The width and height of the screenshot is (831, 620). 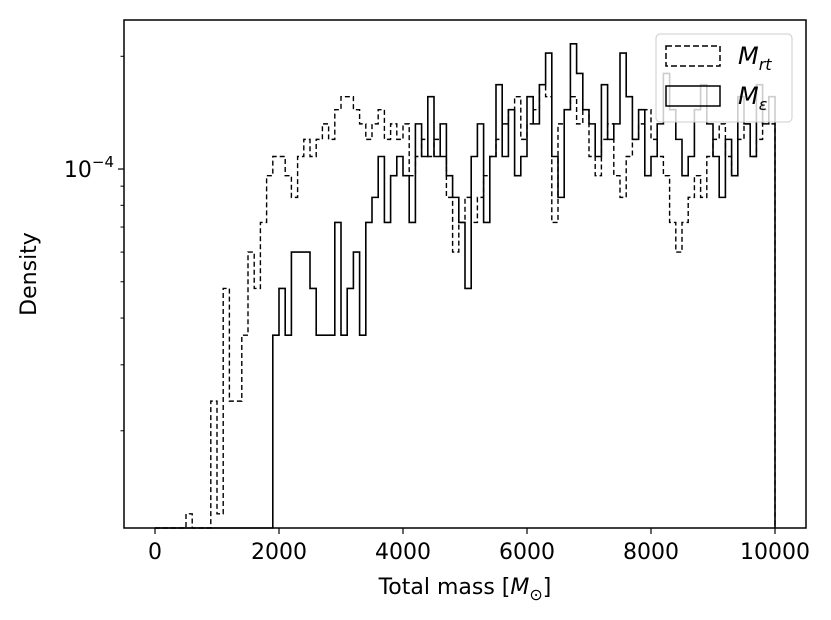 I want to click on x-tick-label: 6000, so click(x=527, y=552).